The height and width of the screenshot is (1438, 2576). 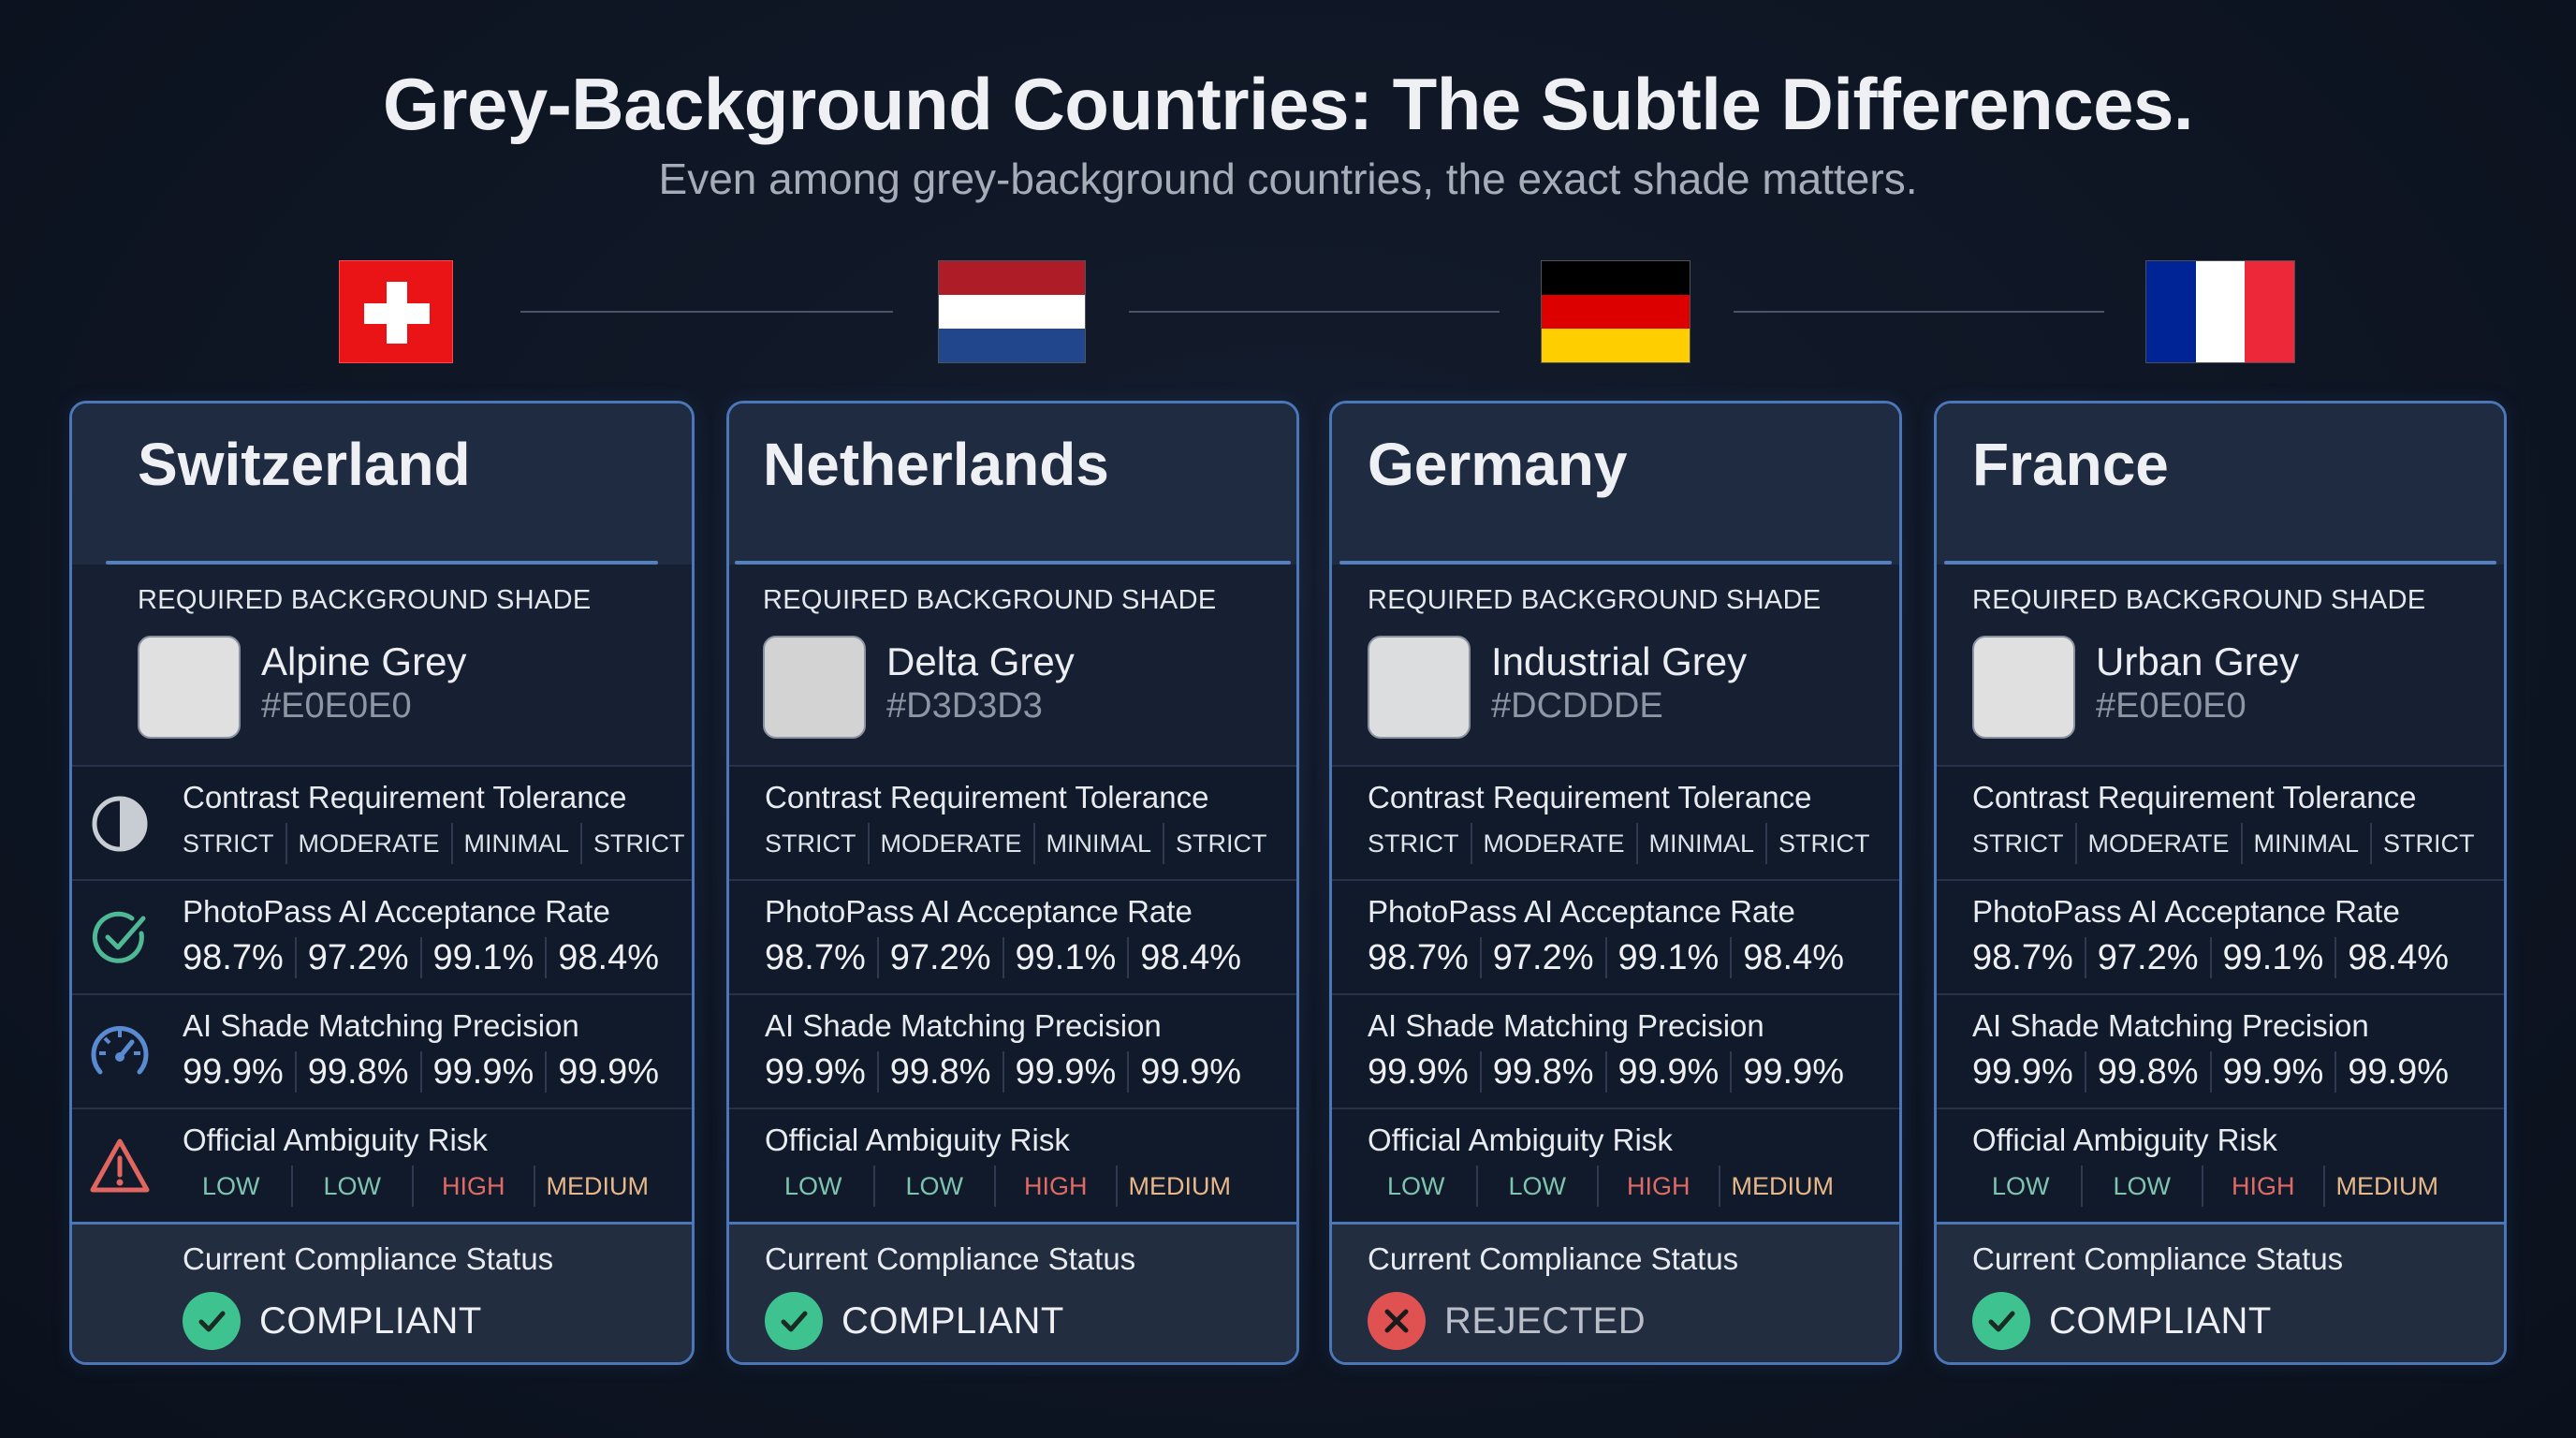 I want to click on german-flag-icon, so click(x=1616, y=311).